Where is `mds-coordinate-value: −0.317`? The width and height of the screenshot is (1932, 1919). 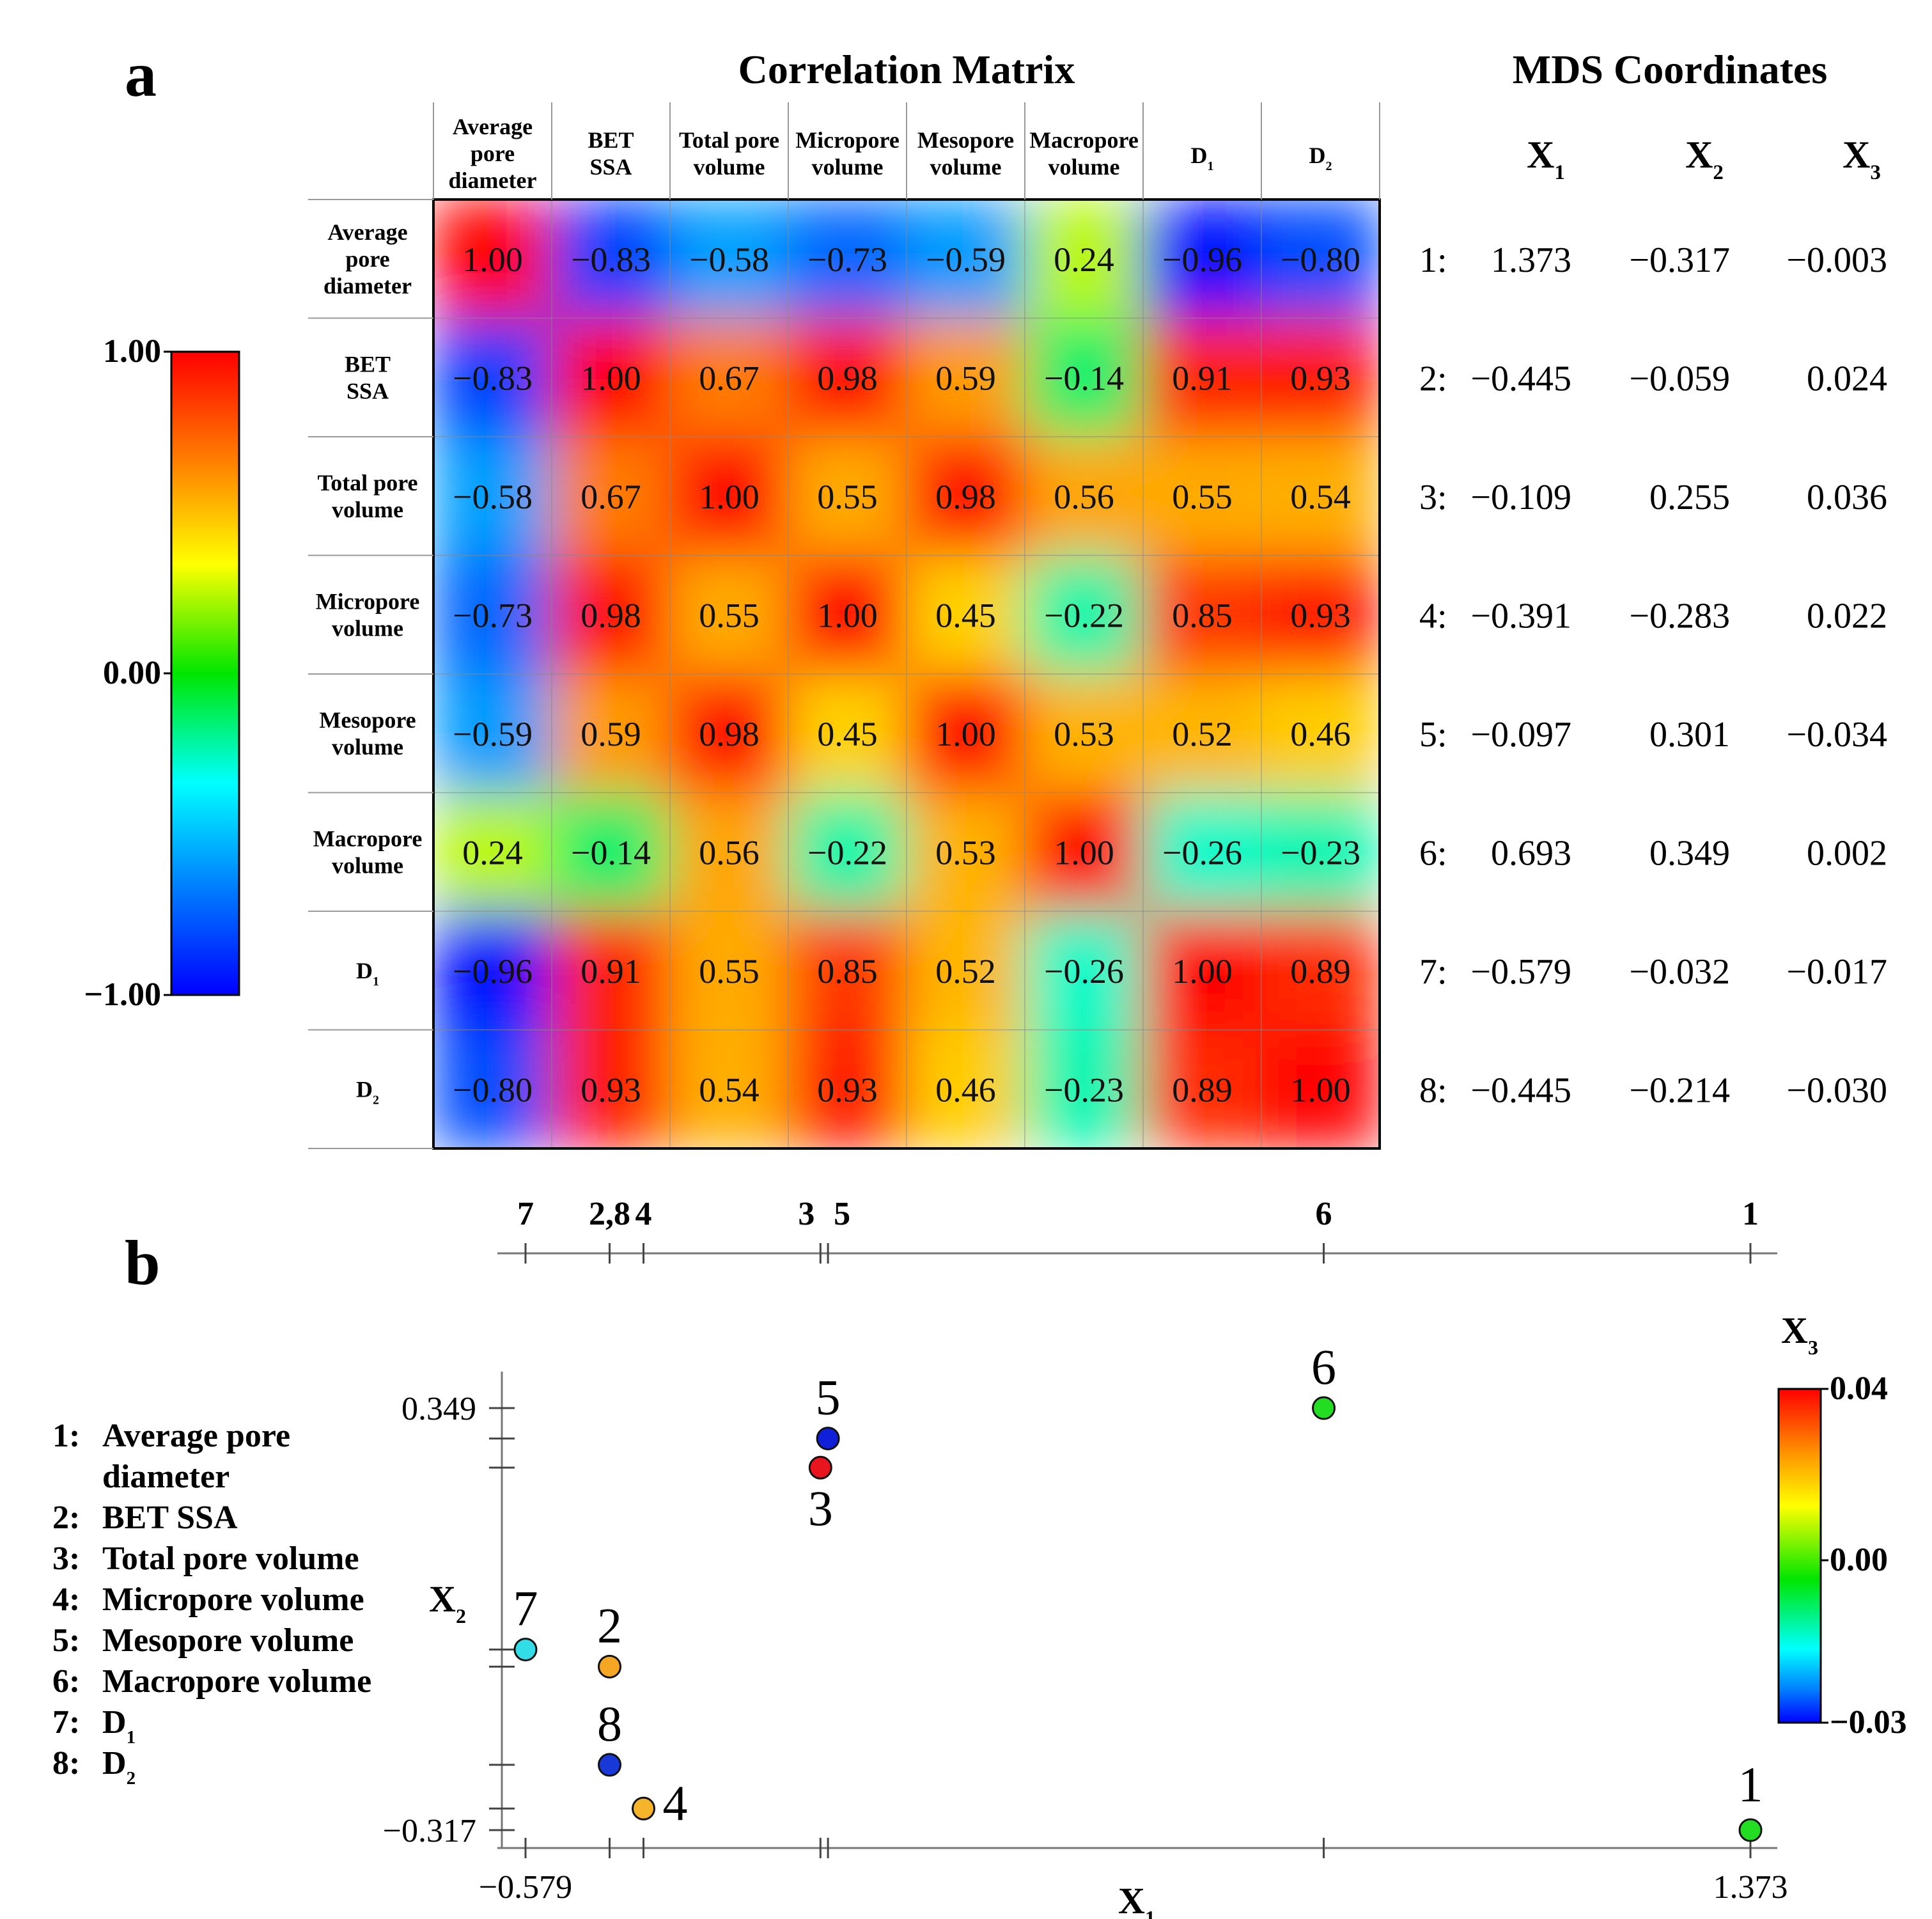 mds-coordinate-value: −0.317 is located at coordinates (1680, 260).